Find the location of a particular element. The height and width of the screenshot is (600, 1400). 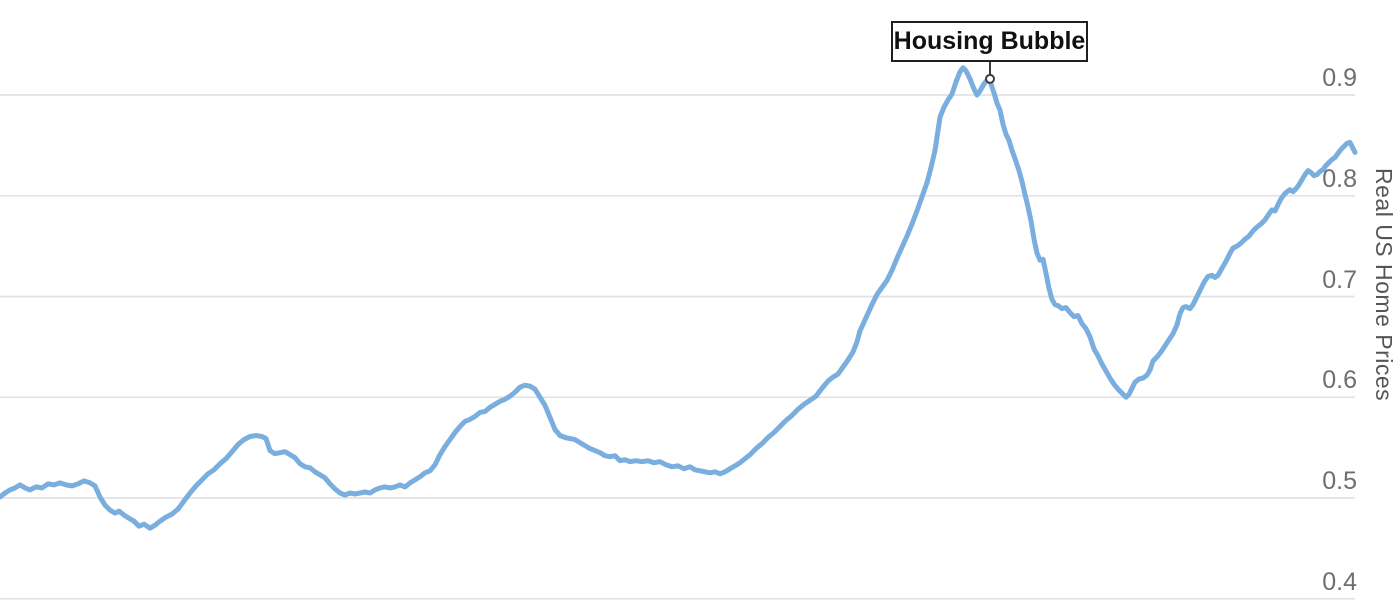

y-tick-label: 0.6 is located at coordinates (1339, 380).